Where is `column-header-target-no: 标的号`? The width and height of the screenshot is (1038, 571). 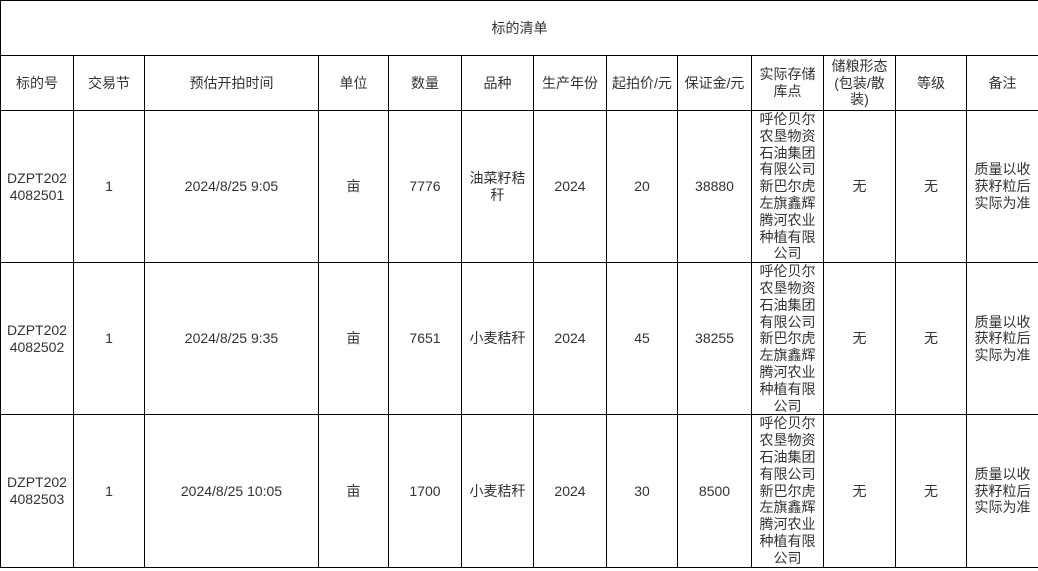 column-header-target-no: 标的号 is located at coordinates (37, 83).